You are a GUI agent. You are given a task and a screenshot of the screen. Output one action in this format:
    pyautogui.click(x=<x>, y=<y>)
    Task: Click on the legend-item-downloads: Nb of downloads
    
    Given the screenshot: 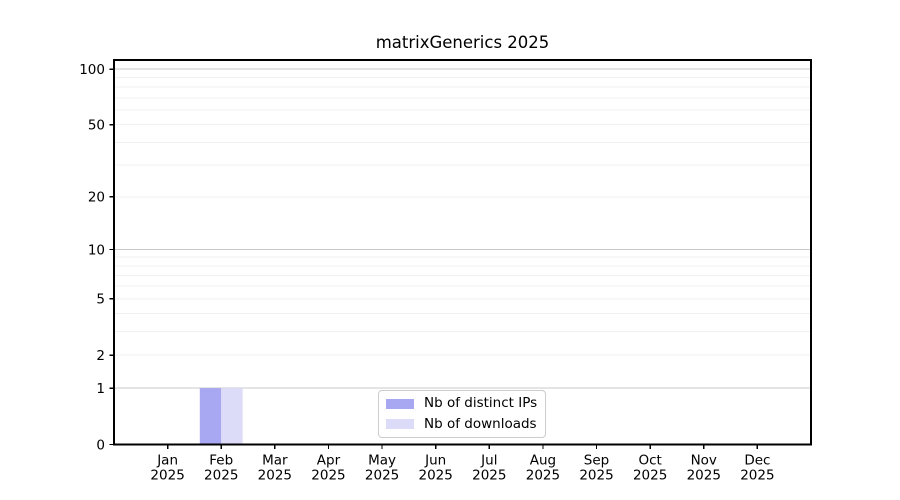 What is the action you would take?
    pyautogui.click(x=462, y=424)
    